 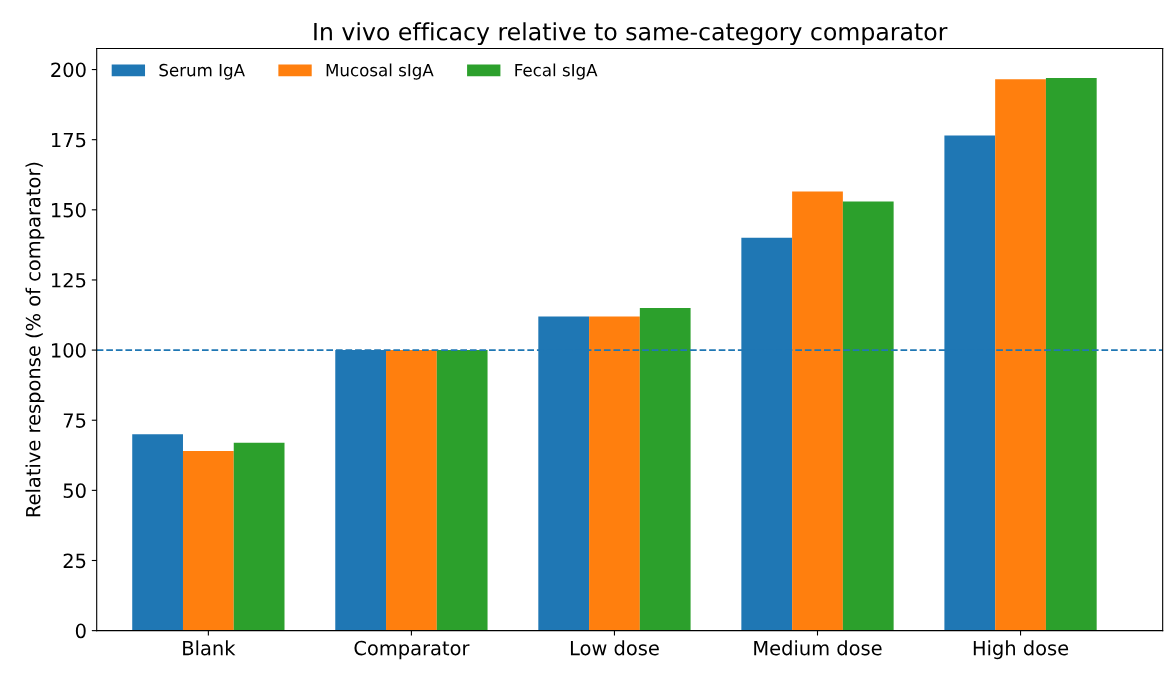 What do you see at coordinates (380, 71) in the screenshot?
I see `legend-label: Mucosal sIgA` at bounding box center [380, 71].